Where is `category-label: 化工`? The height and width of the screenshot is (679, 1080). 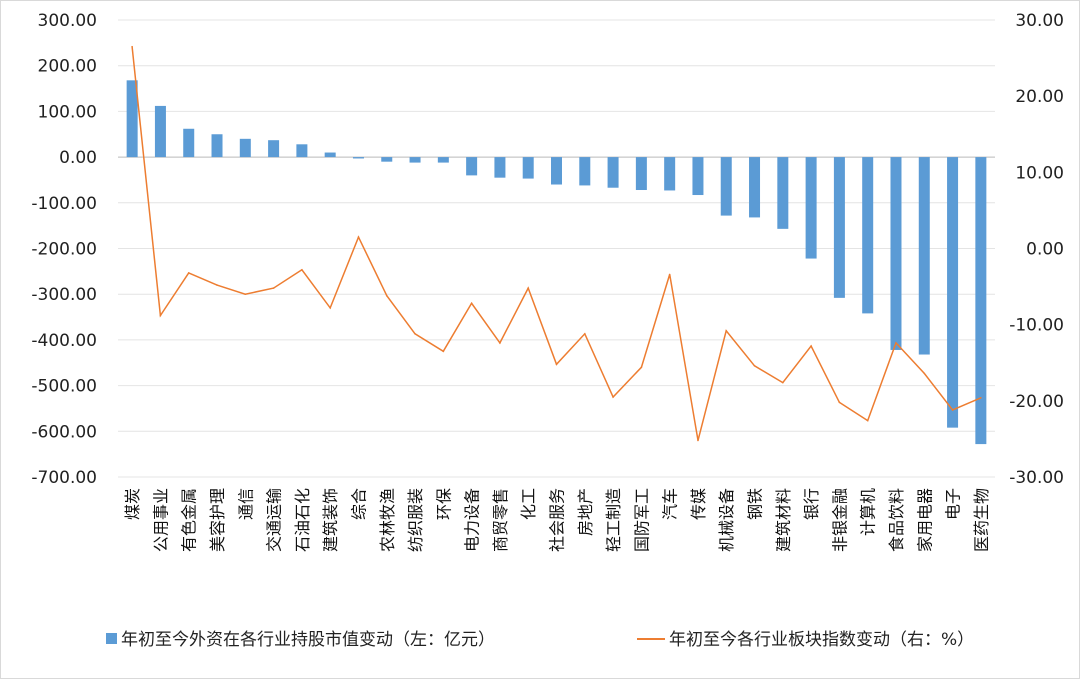 category-label: 化工 is located at coordinates (528, 504).